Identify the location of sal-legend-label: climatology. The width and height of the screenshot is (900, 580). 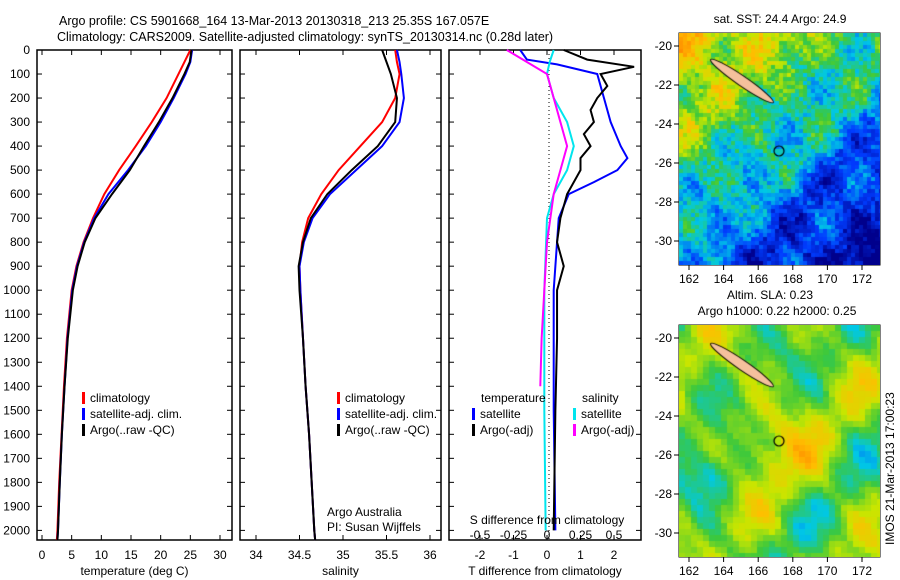
(375, 398).